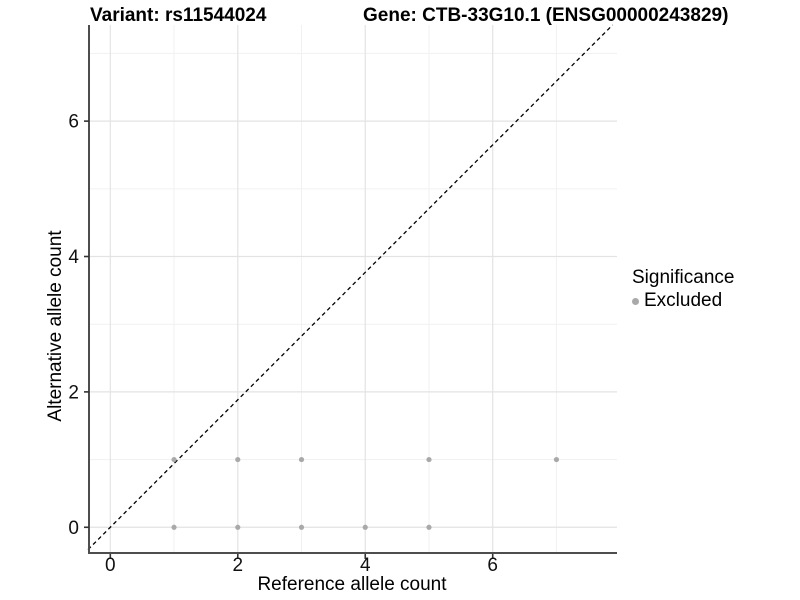  I want to click on x-axis-label: Reference allele count, so click(352, 584).